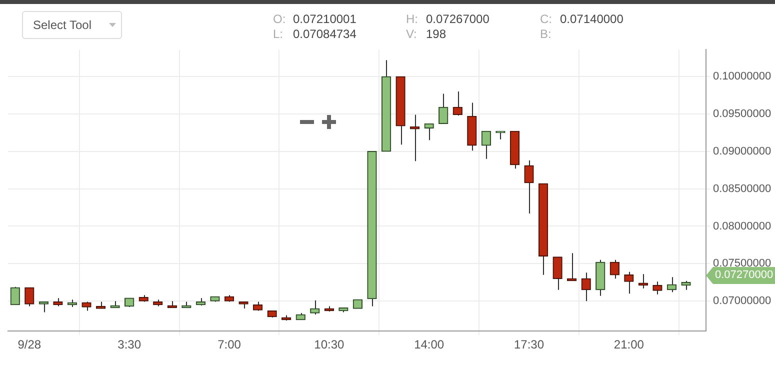 Image resolution: width=775 pixels, height=367 pixels. I want to click on x-tick-label: 10:30, so click(329, 345).